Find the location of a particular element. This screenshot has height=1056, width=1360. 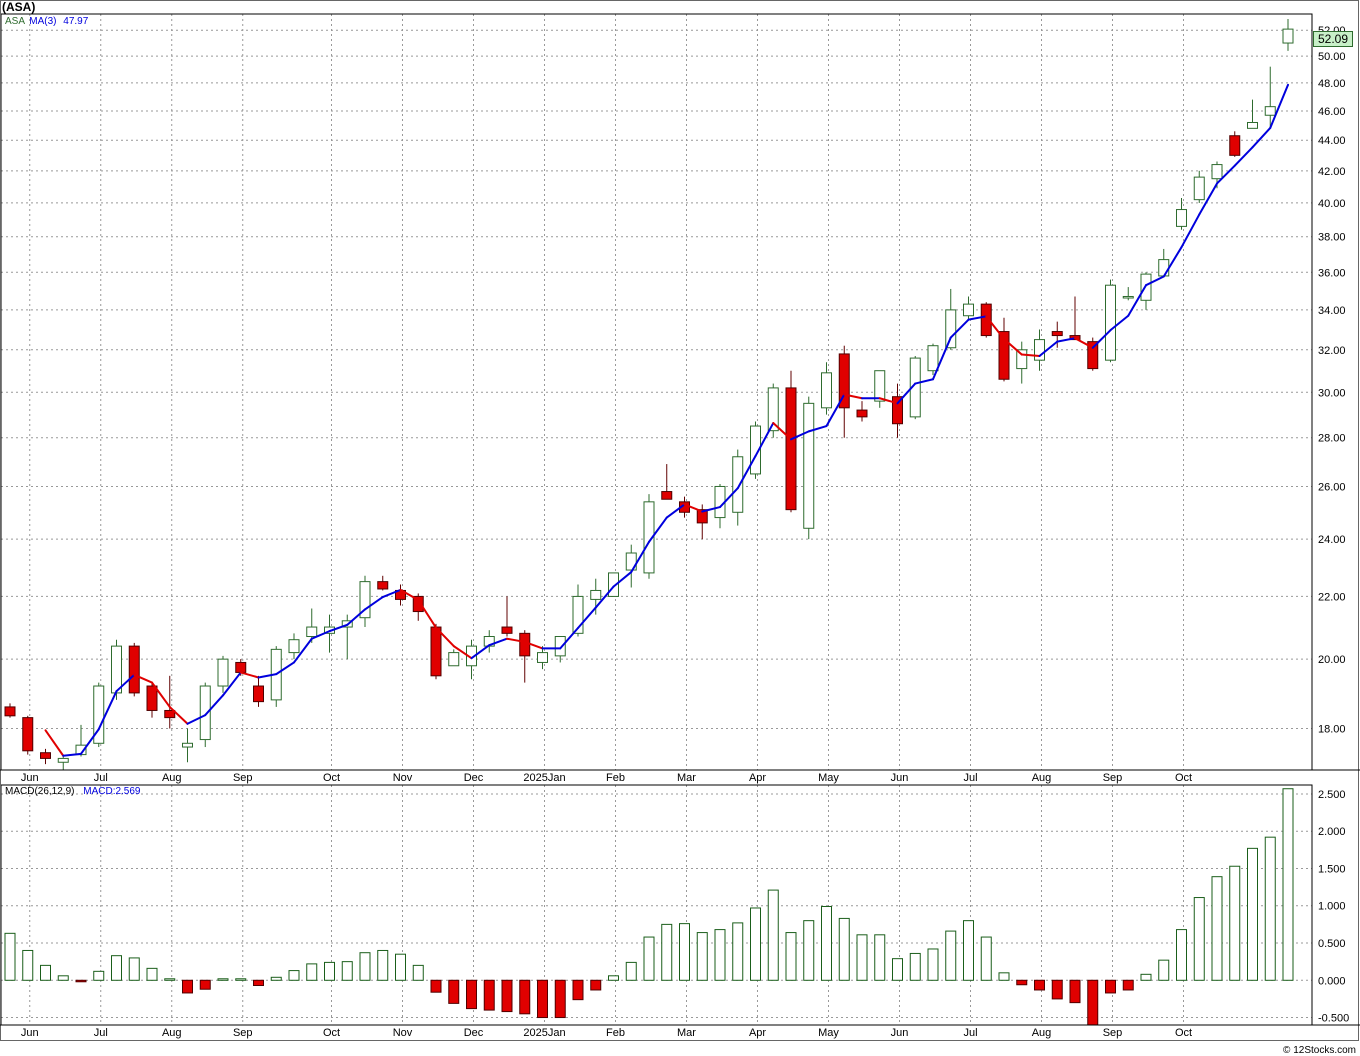

macd-tick-label: 2.000 is located at coordinates (1332, 832).